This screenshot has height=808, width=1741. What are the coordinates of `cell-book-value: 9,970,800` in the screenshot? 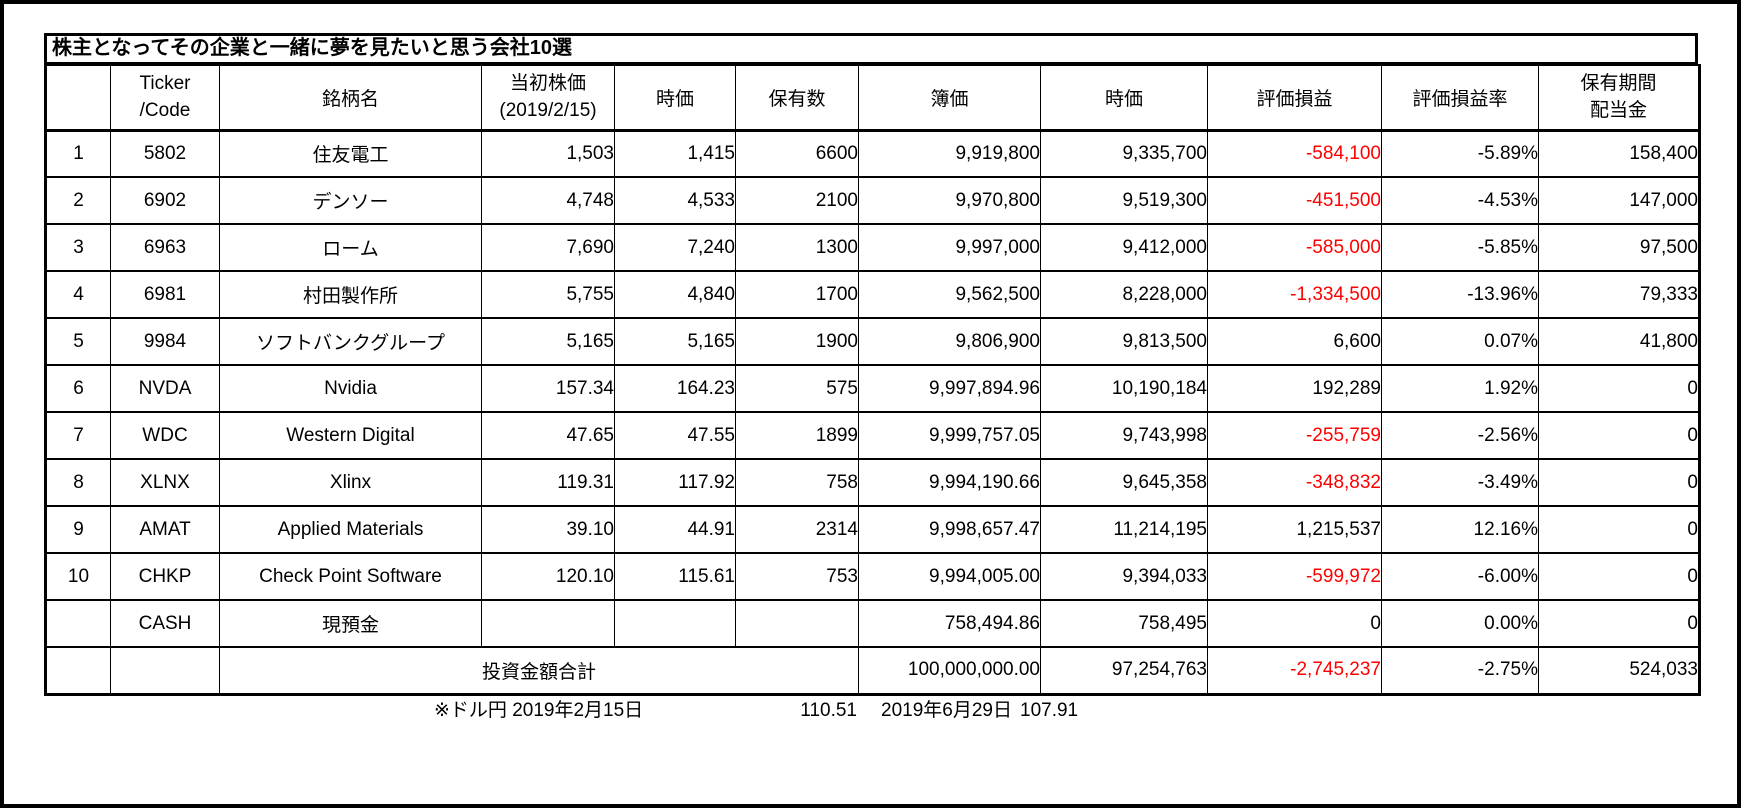 It's located at (949, 200).